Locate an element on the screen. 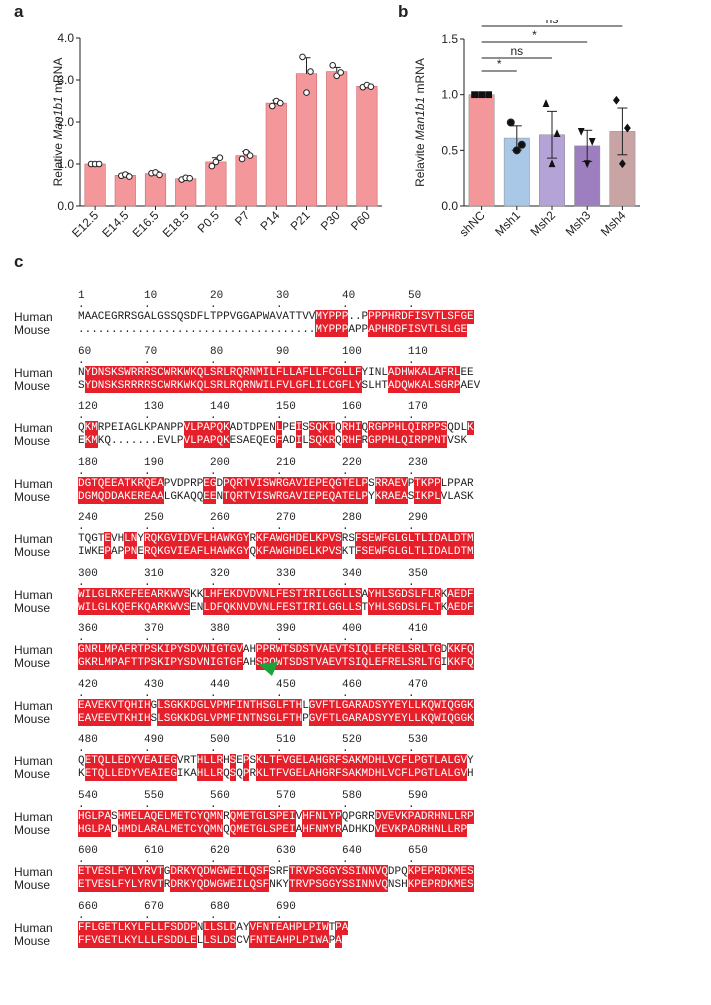 Image resolution: width=711 pixels, height=1005 pixels. y-tick-label: 2.0 is located at coordinates (65, 122).